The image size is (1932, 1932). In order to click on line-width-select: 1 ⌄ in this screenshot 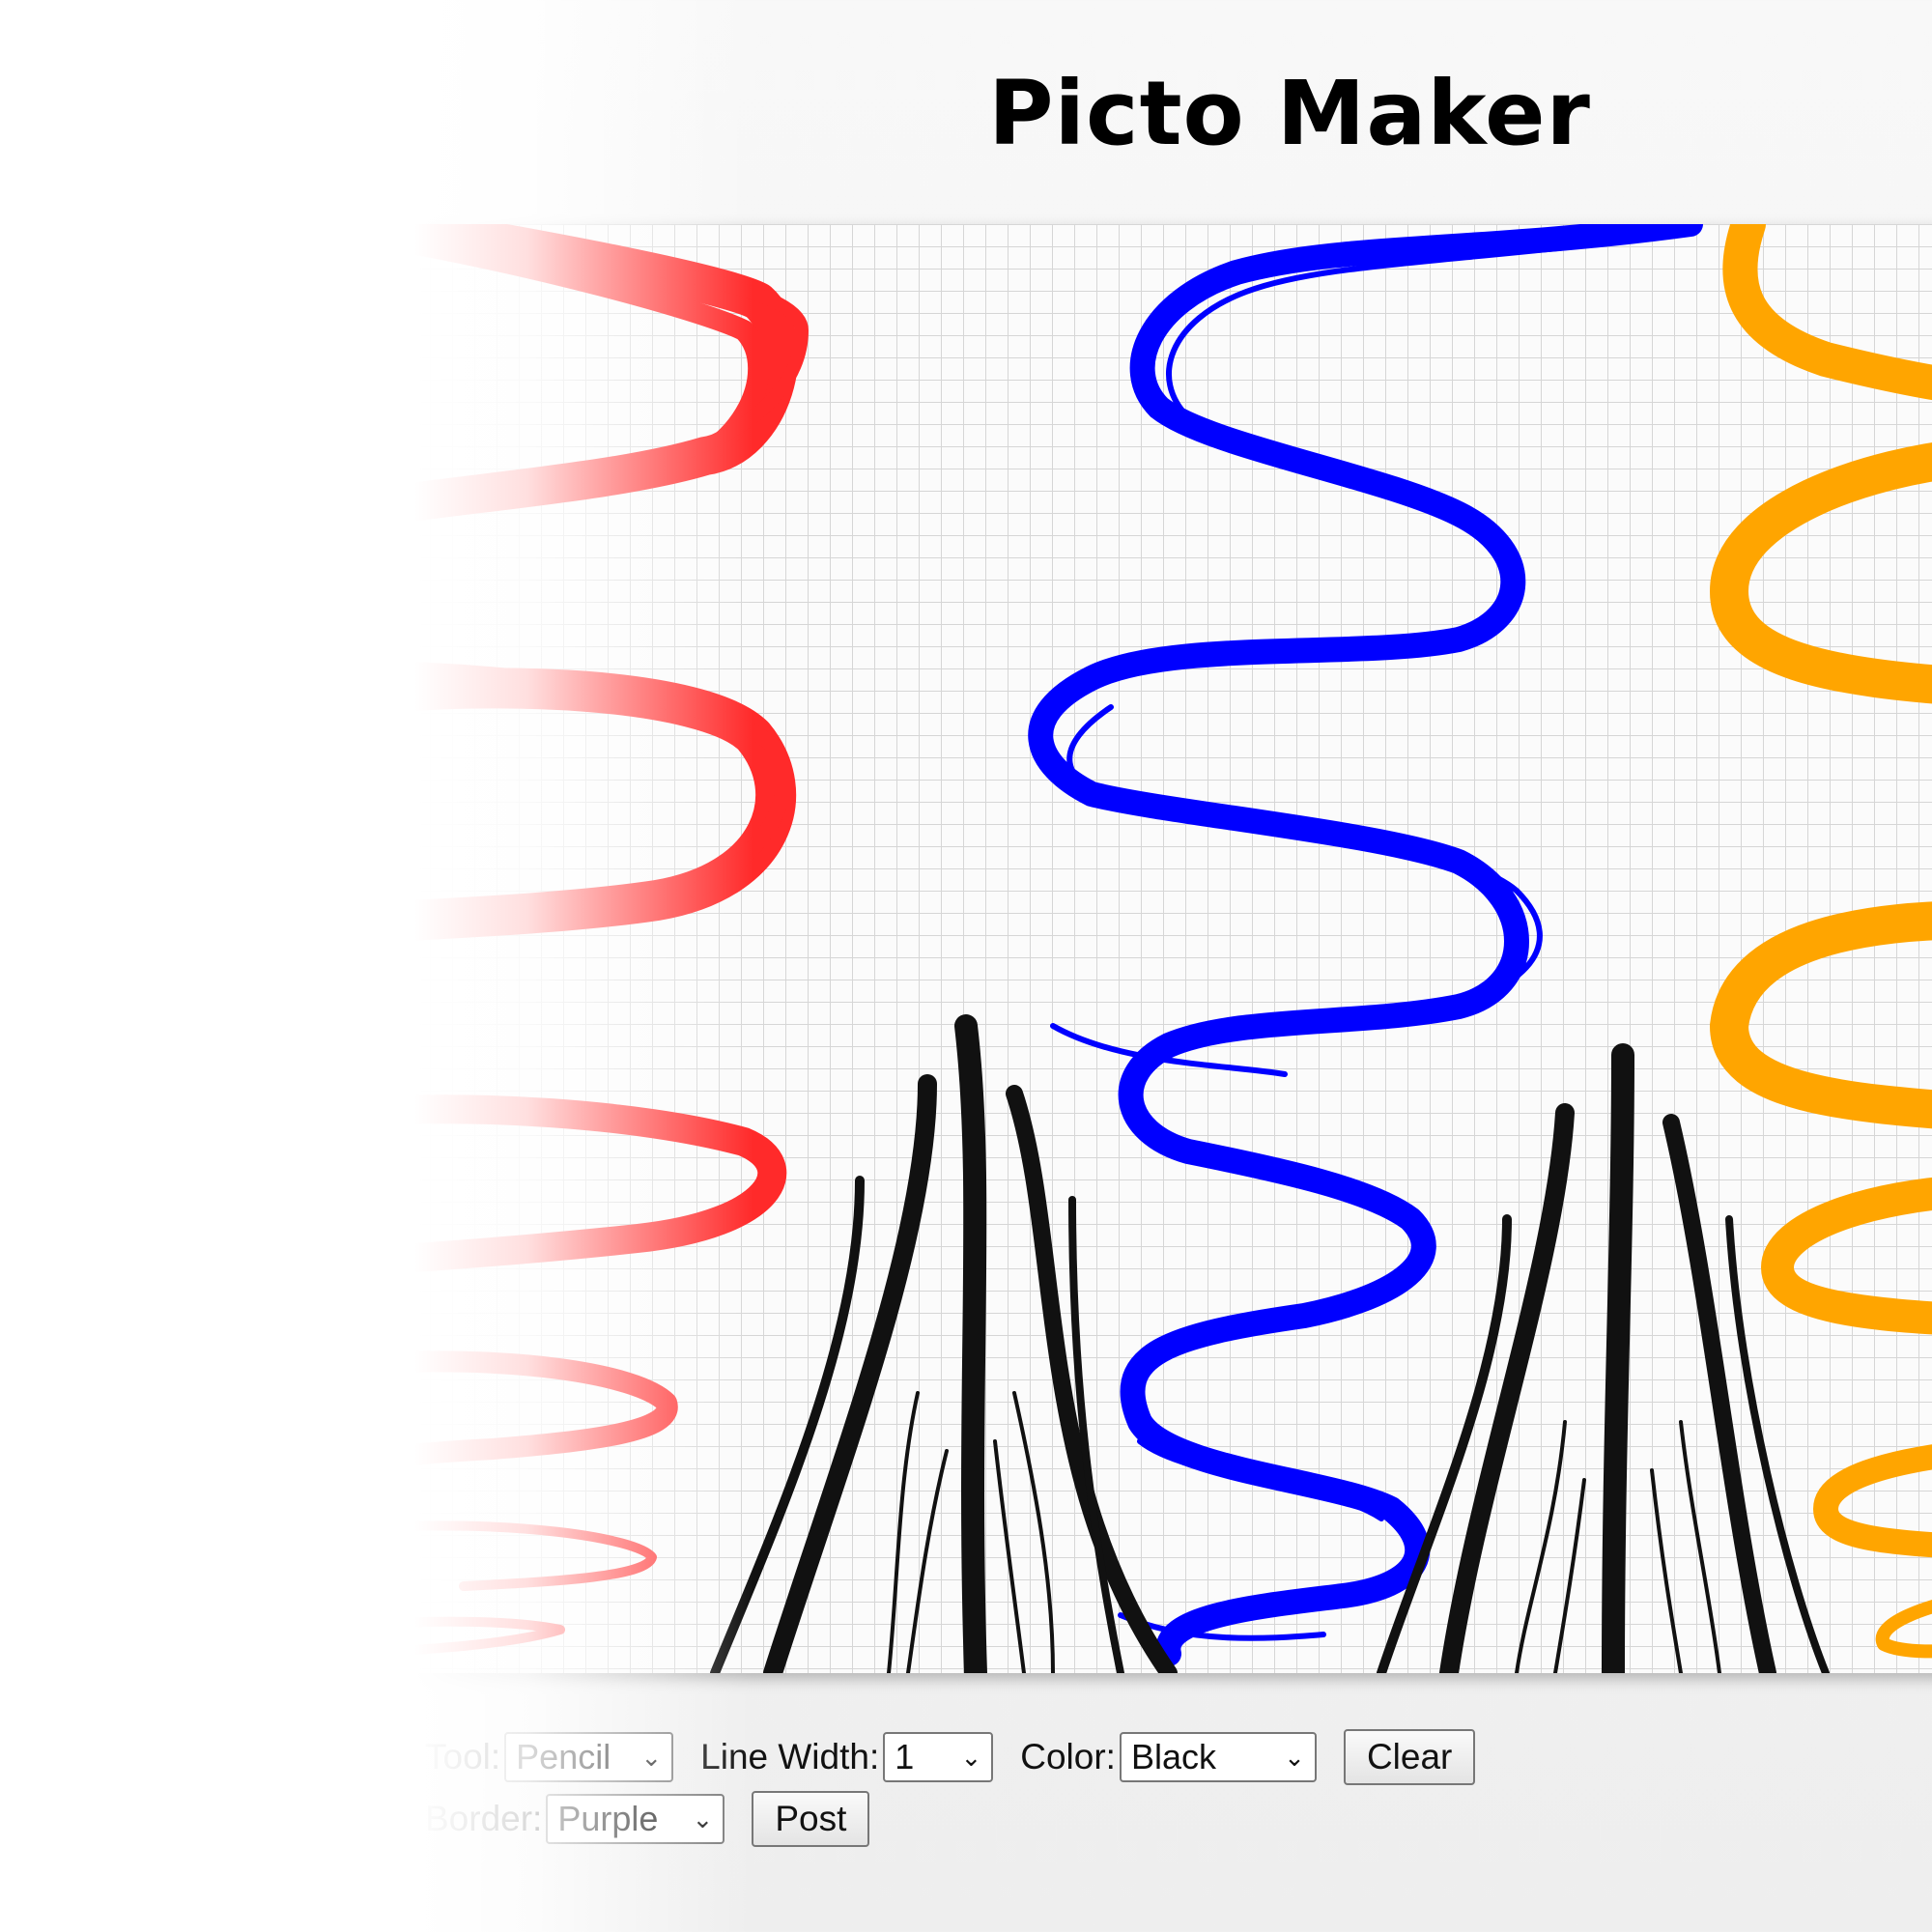, I will do `click(938, 1757)`.